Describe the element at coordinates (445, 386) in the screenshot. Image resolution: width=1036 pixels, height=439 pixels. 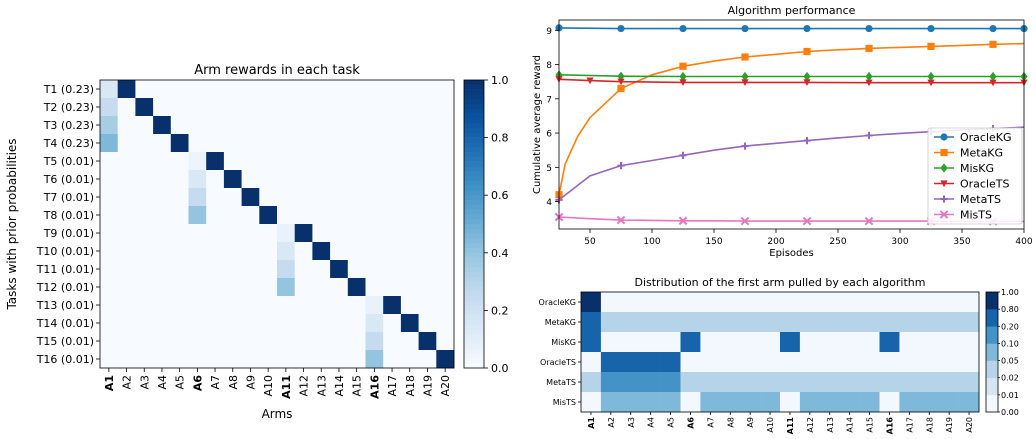
I see `x-tick-label: A20` at that location.